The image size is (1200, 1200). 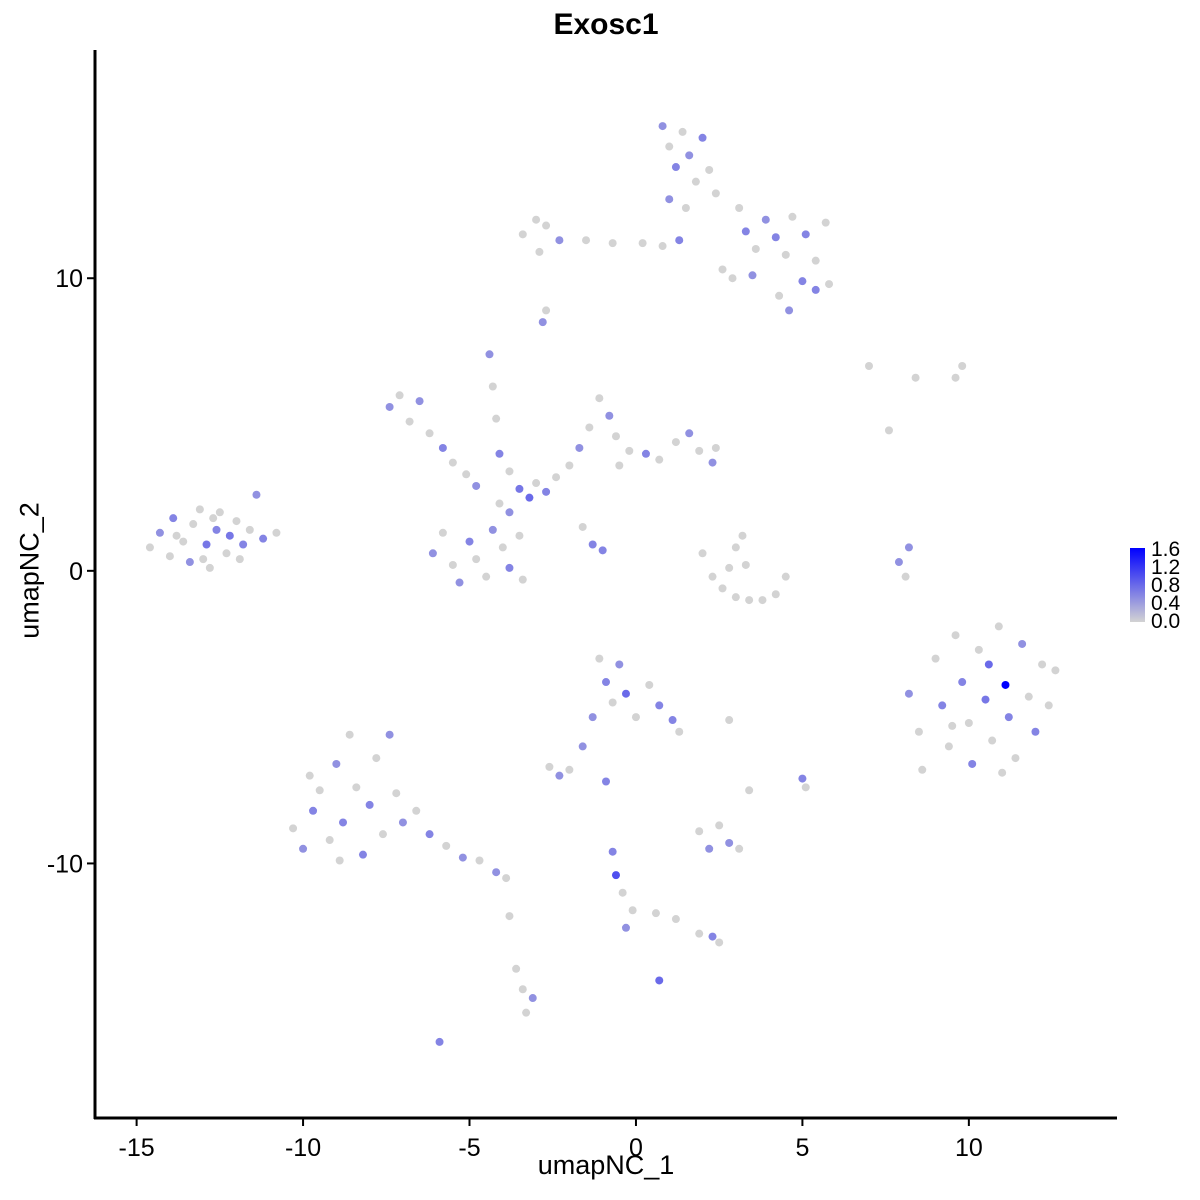 What do you see at coordinates (1166, 567) in the screenshot?
I see `legend-label: 1.2` at bounding box center [1166, 567].